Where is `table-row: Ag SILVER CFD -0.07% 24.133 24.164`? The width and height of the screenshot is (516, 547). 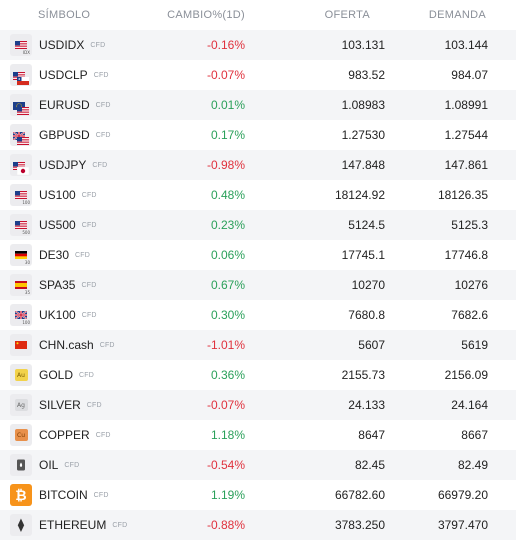 table-row: Ag SILVER CFD -0.07% 24.133 24.164 is located at coordinates (258, 405).